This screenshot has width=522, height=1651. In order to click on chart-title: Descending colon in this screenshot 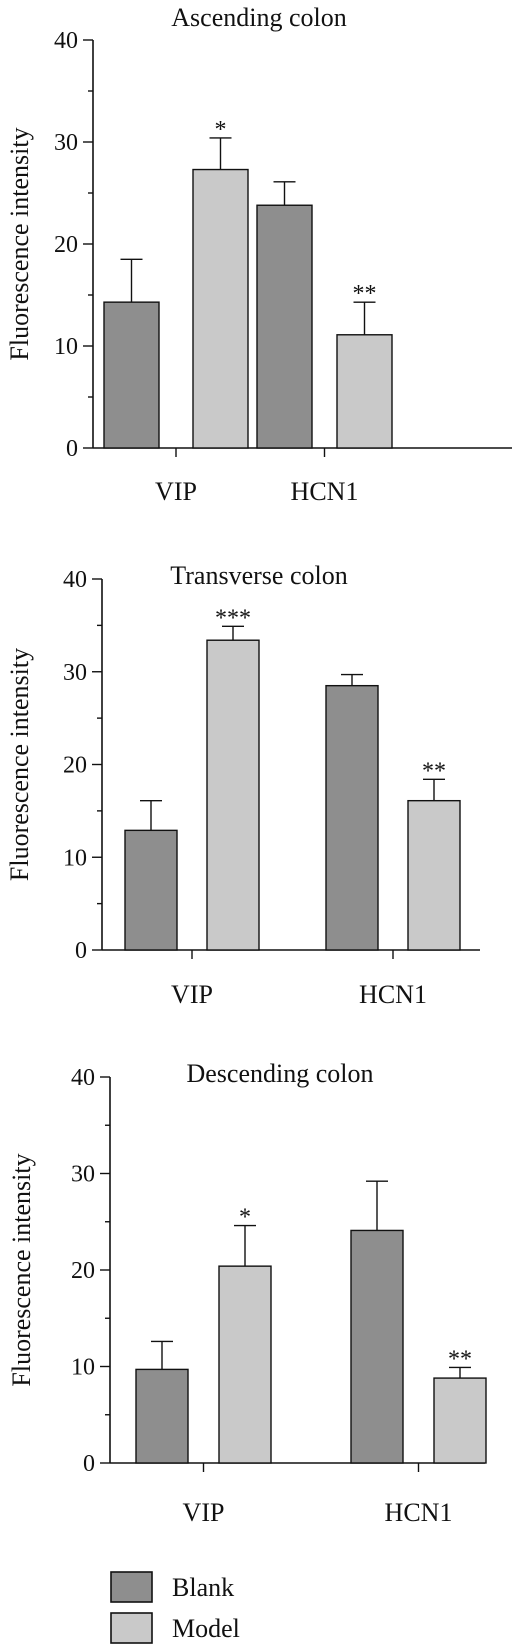, I will do `click(279, 1073)`.